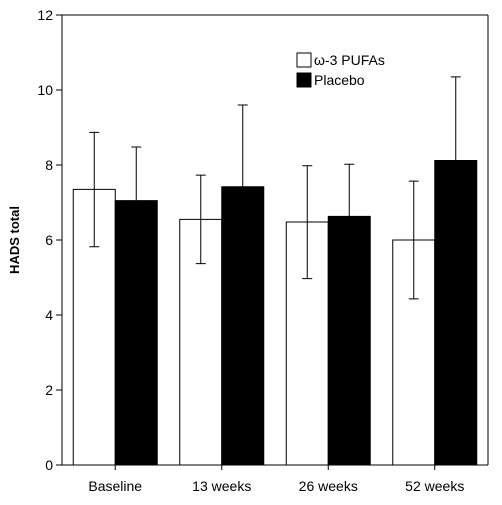 Image resolution: width=502 pixels, height=505 pixels. What do you see at coordinates (349, 60) in the screenshot?
I see `legend-label-0: ω-3 PUFAs` at bounding box center [349, 60].